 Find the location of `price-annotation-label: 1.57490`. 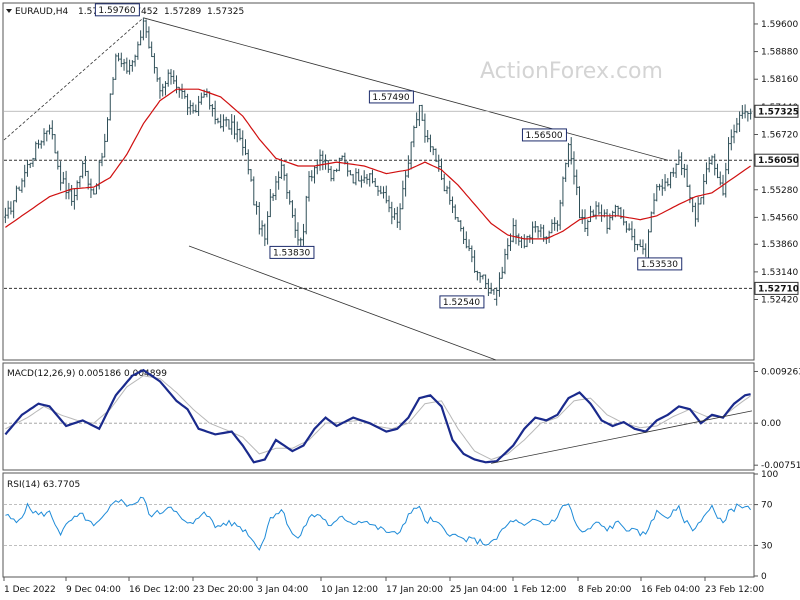

price-annotation-label: 1.57490 is located at coordinates (390, 98).